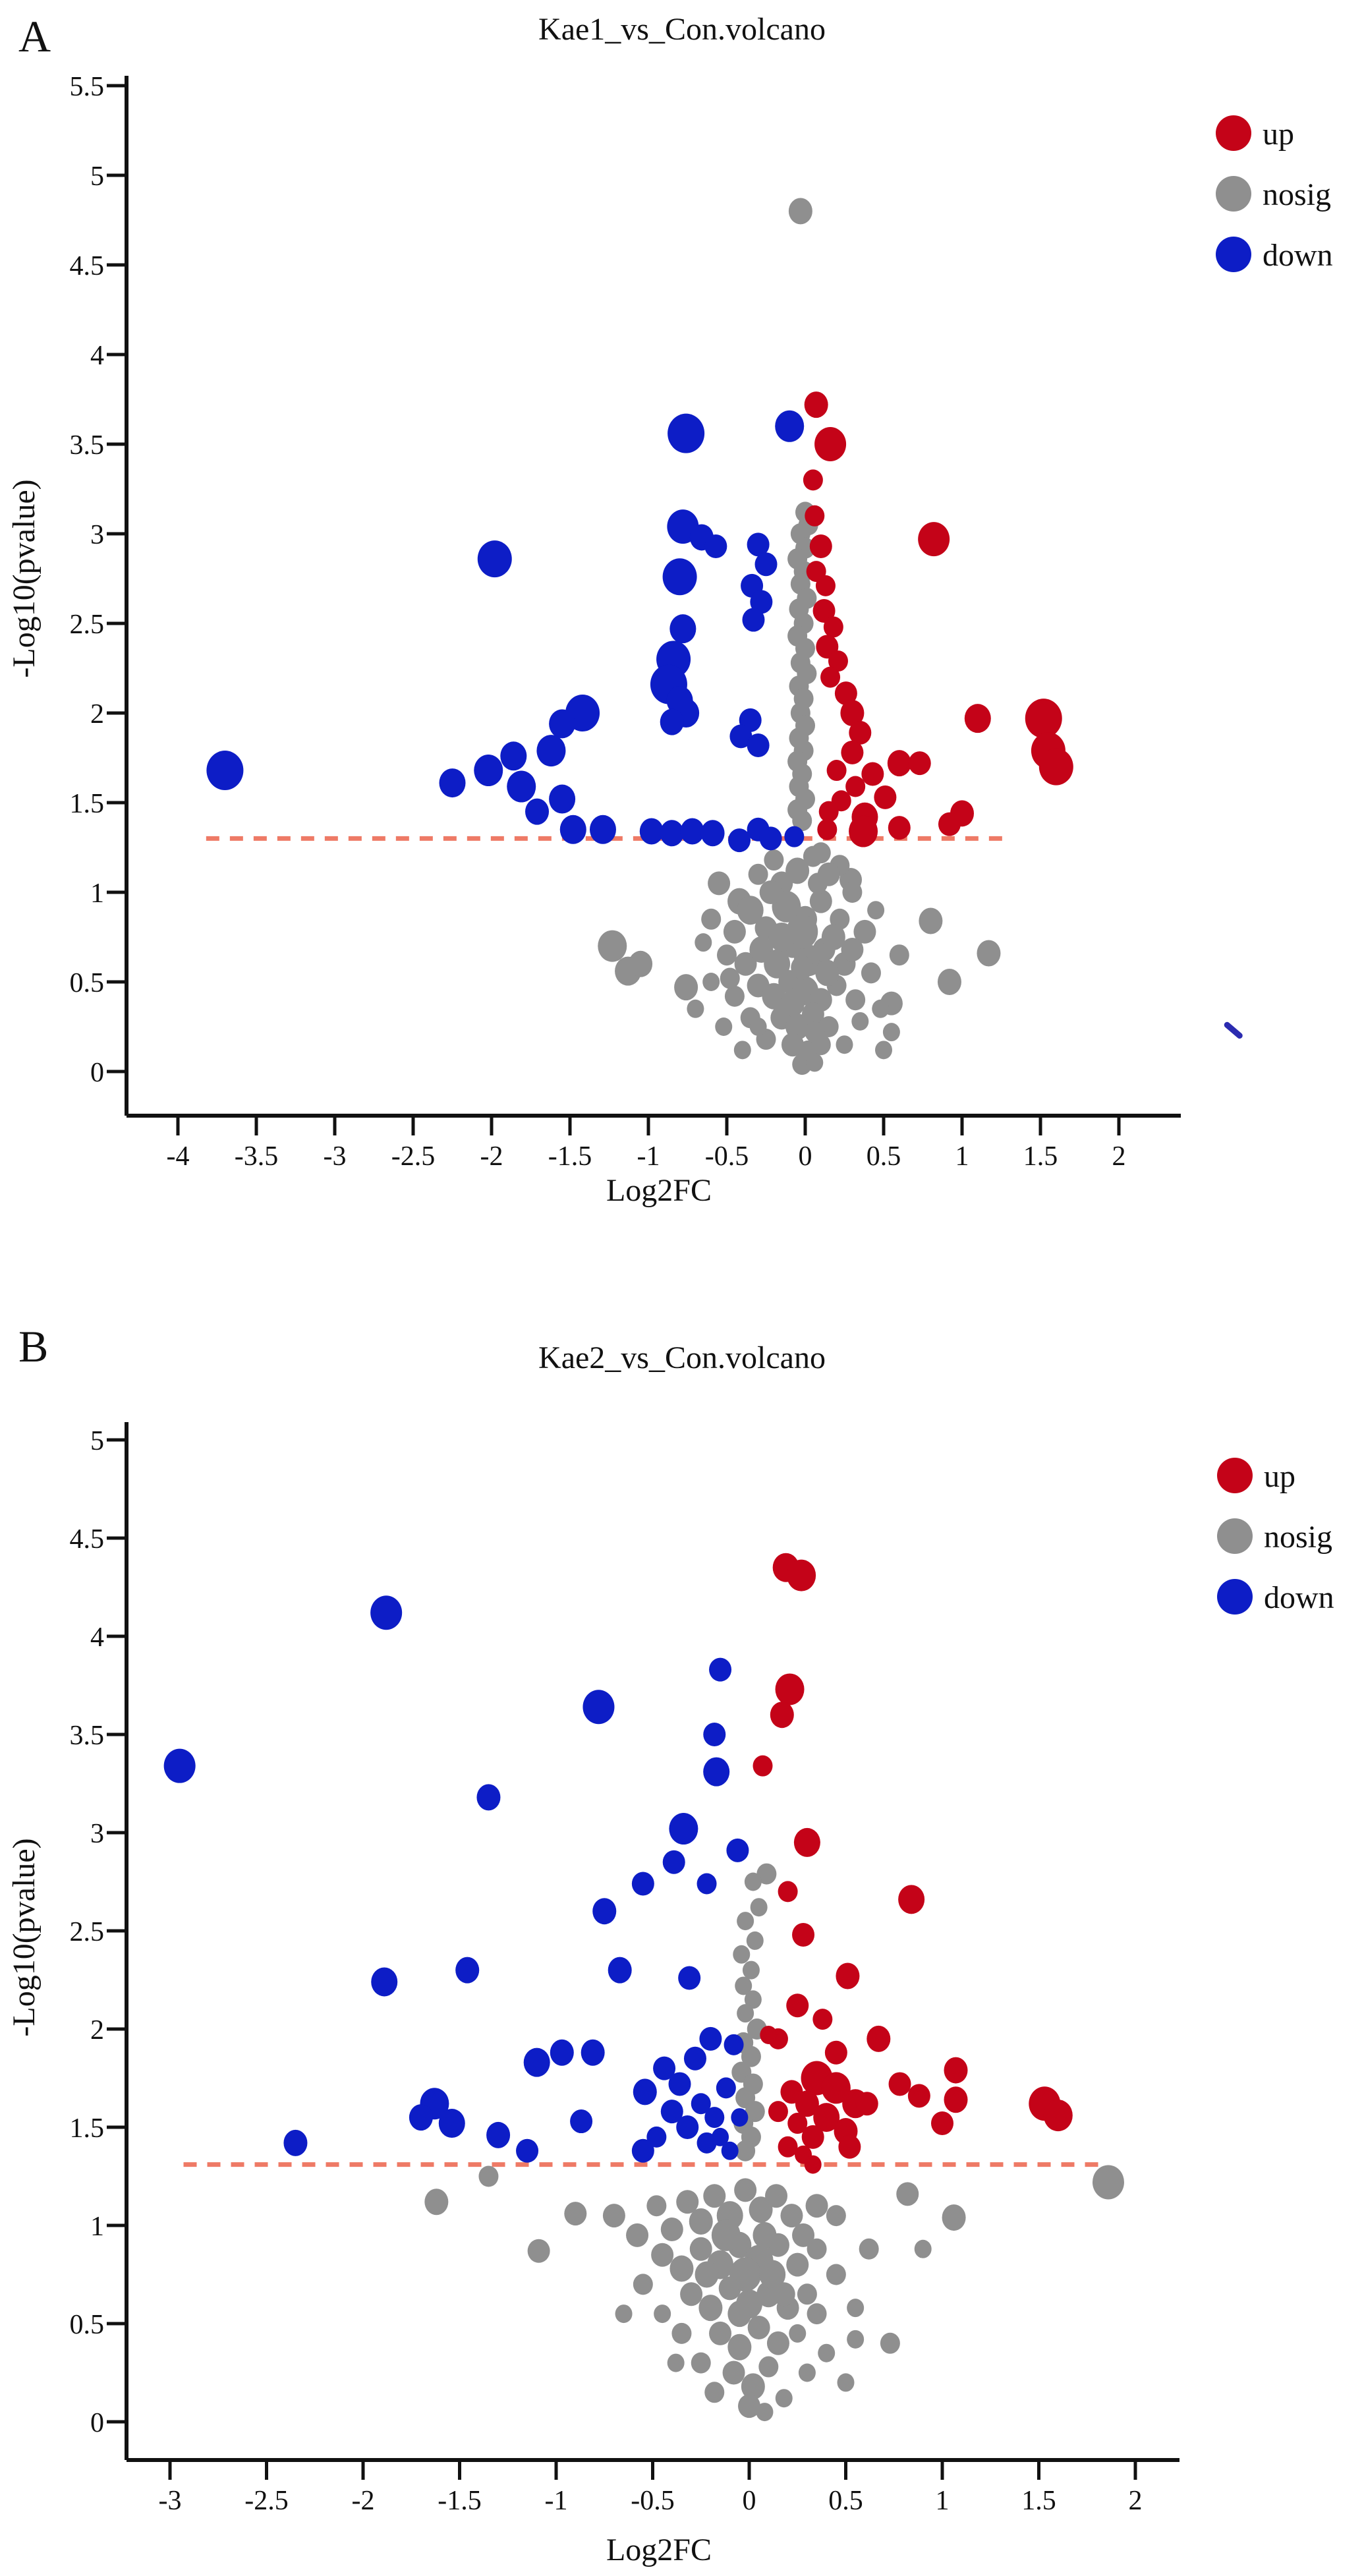 This screenshot has width=1364, height=2576. I want to click on y-tick-label: 0.5, so click(87, 2325).